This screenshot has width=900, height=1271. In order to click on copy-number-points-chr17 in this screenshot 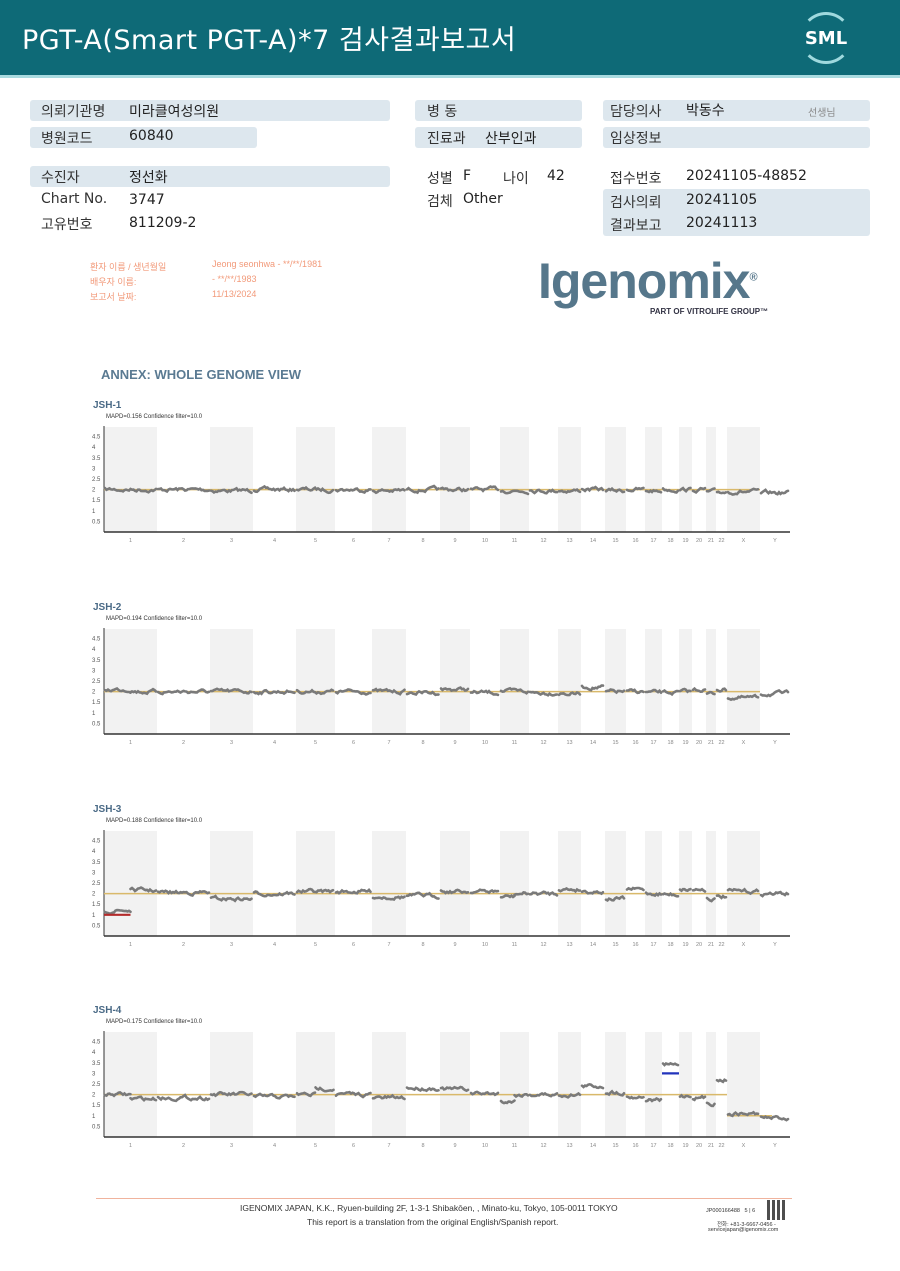, I will do `click(653, 691)`.